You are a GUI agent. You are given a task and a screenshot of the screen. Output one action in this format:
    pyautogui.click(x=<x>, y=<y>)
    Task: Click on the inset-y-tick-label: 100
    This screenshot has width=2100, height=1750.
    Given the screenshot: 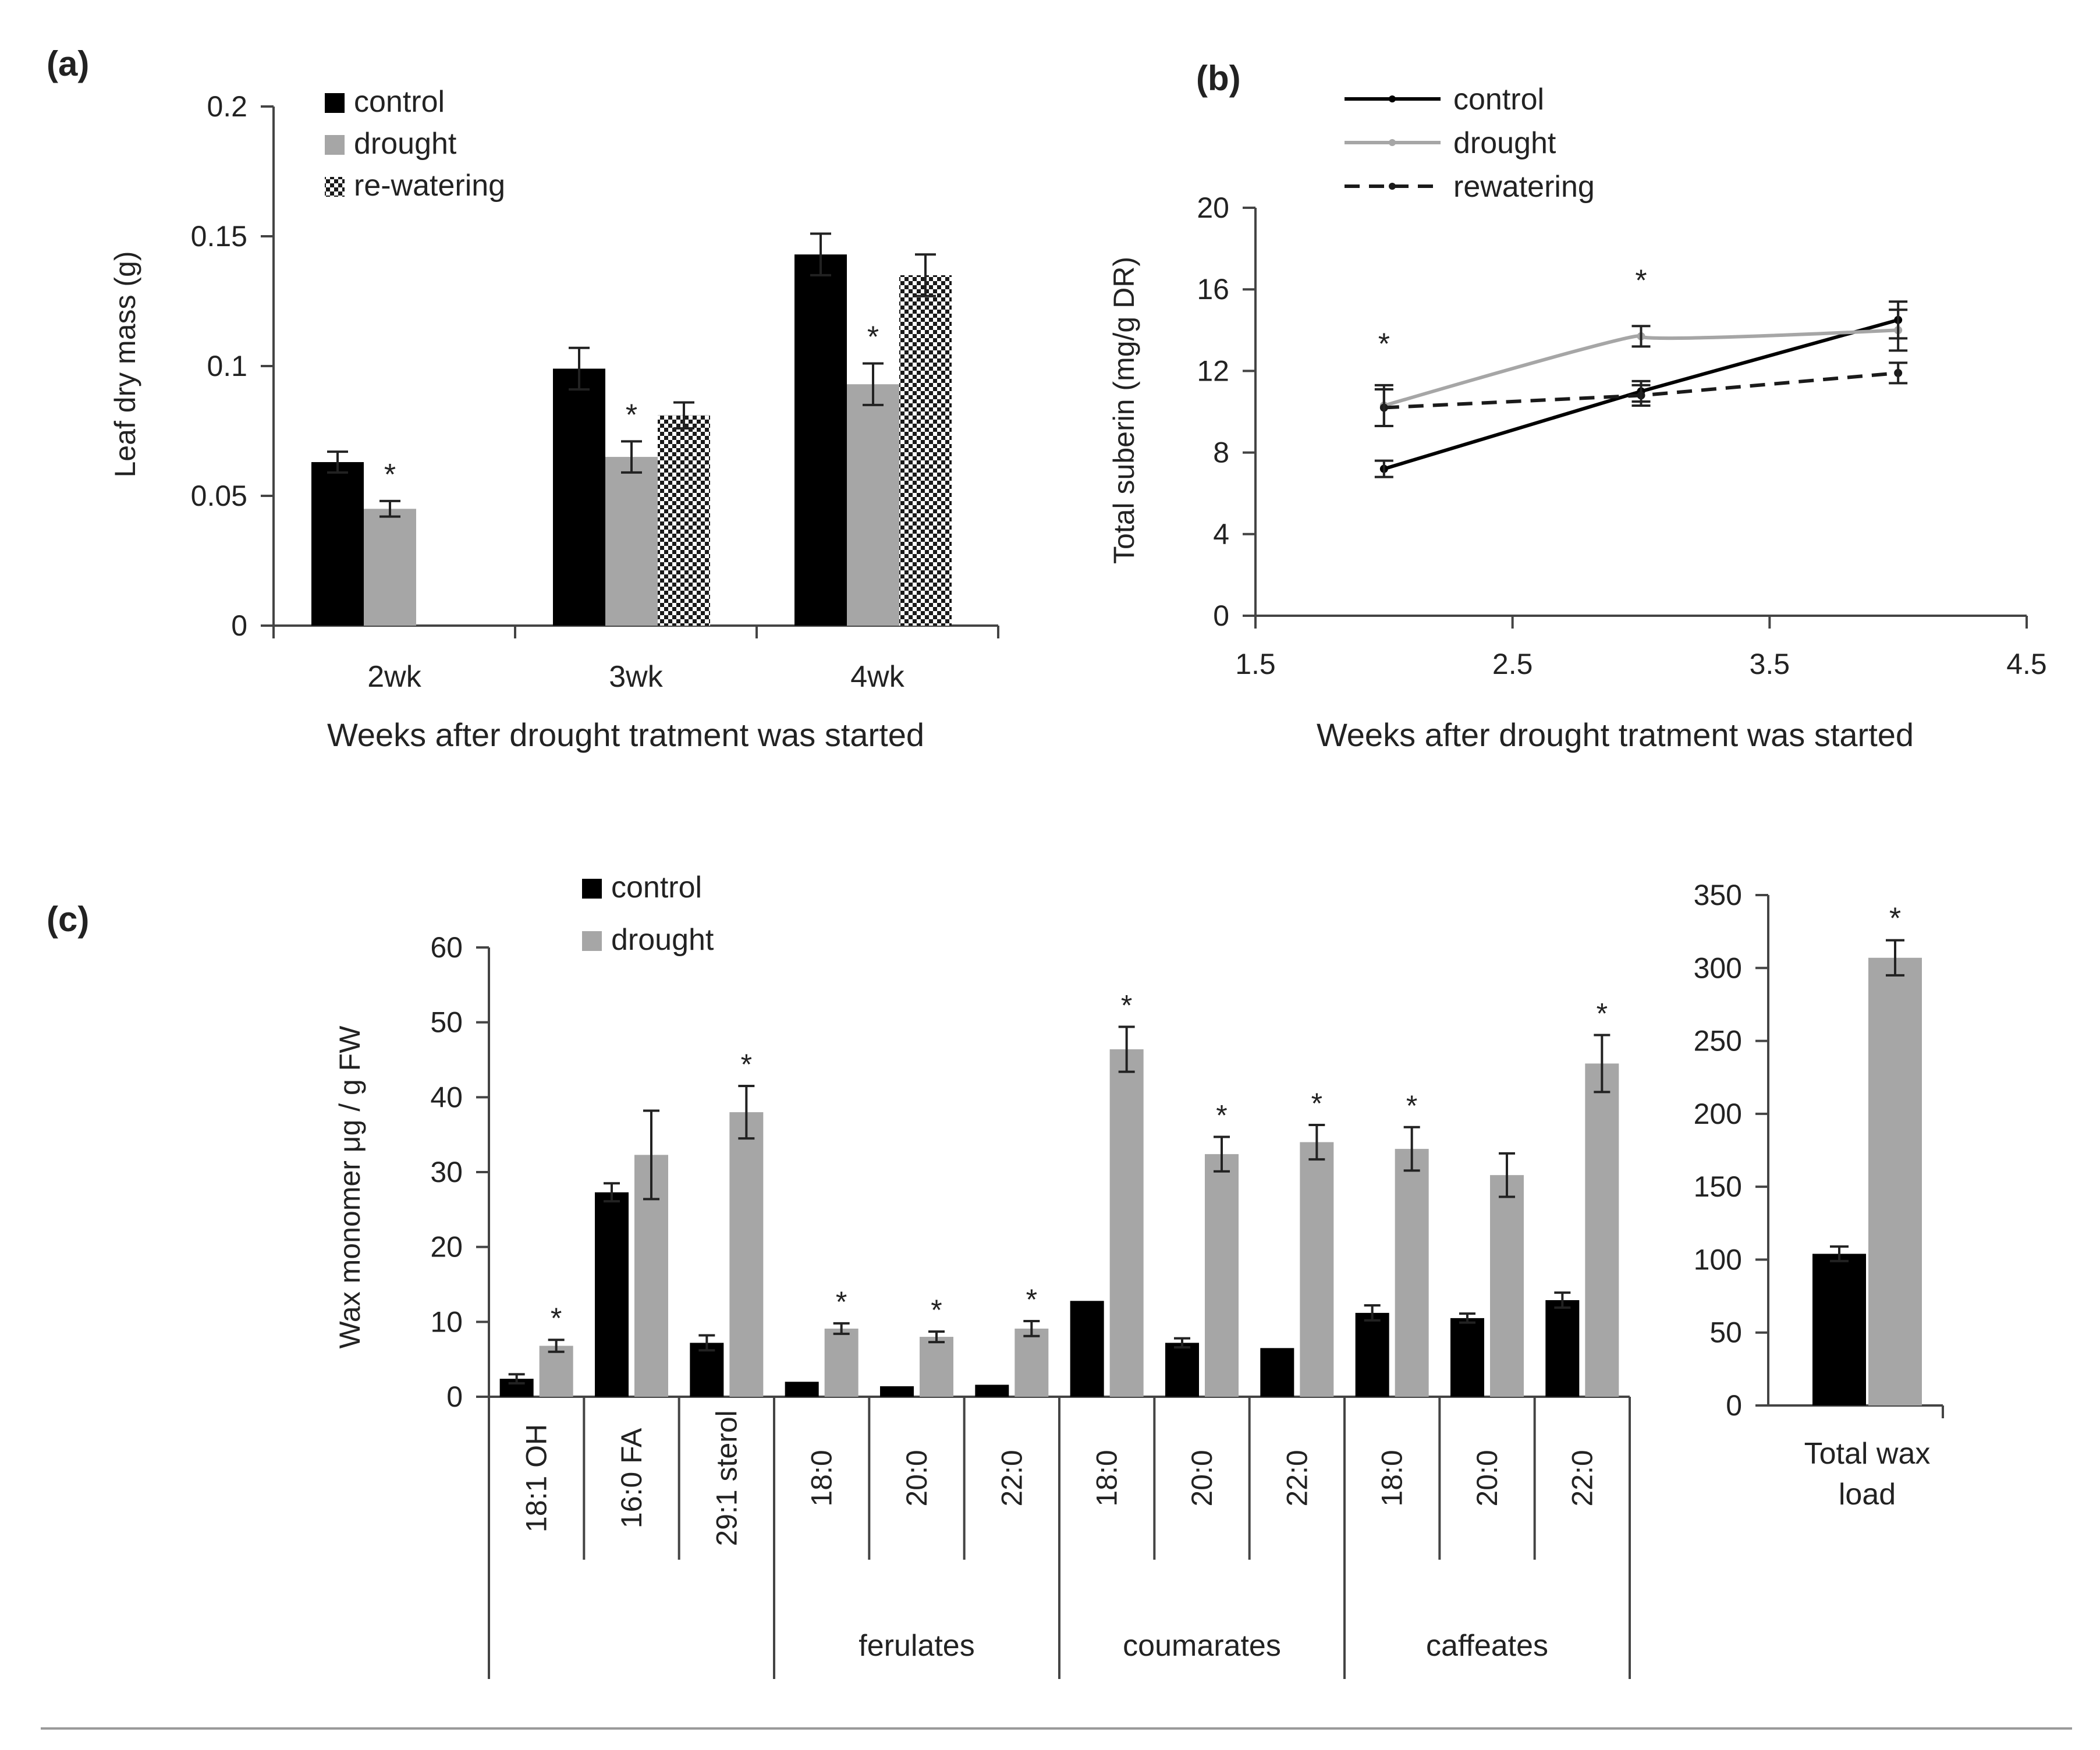 What is the action you would take?
    pyautogui.click(x=1718, y=1259)
    